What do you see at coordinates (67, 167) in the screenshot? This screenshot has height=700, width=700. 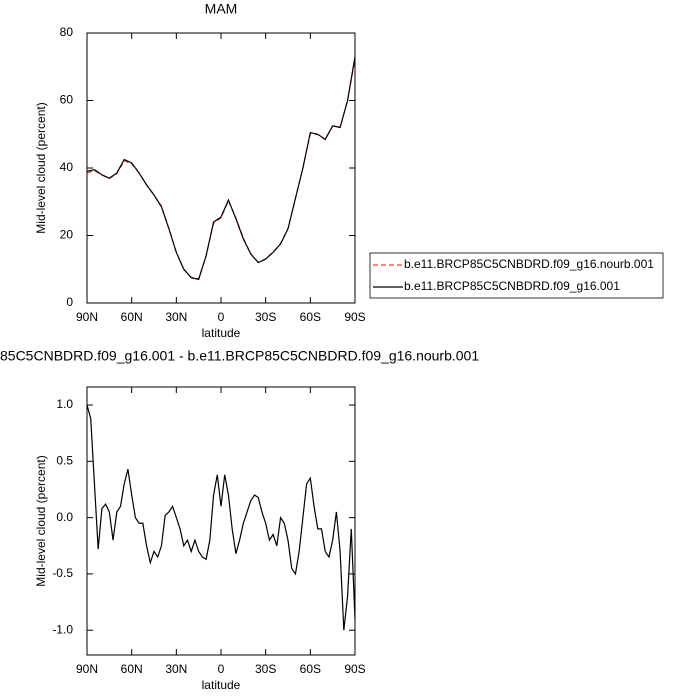 I see `y-tick-label: 40` at bounding box center [67, 167].